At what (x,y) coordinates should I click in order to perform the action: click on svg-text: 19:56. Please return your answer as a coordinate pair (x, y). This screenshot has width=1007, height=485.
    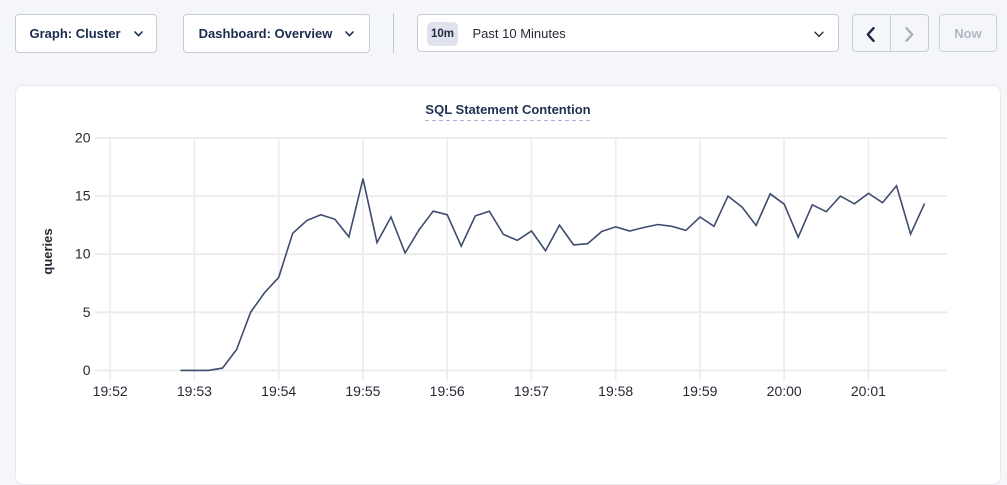
    Looking at the image, I should click on (447, 391).